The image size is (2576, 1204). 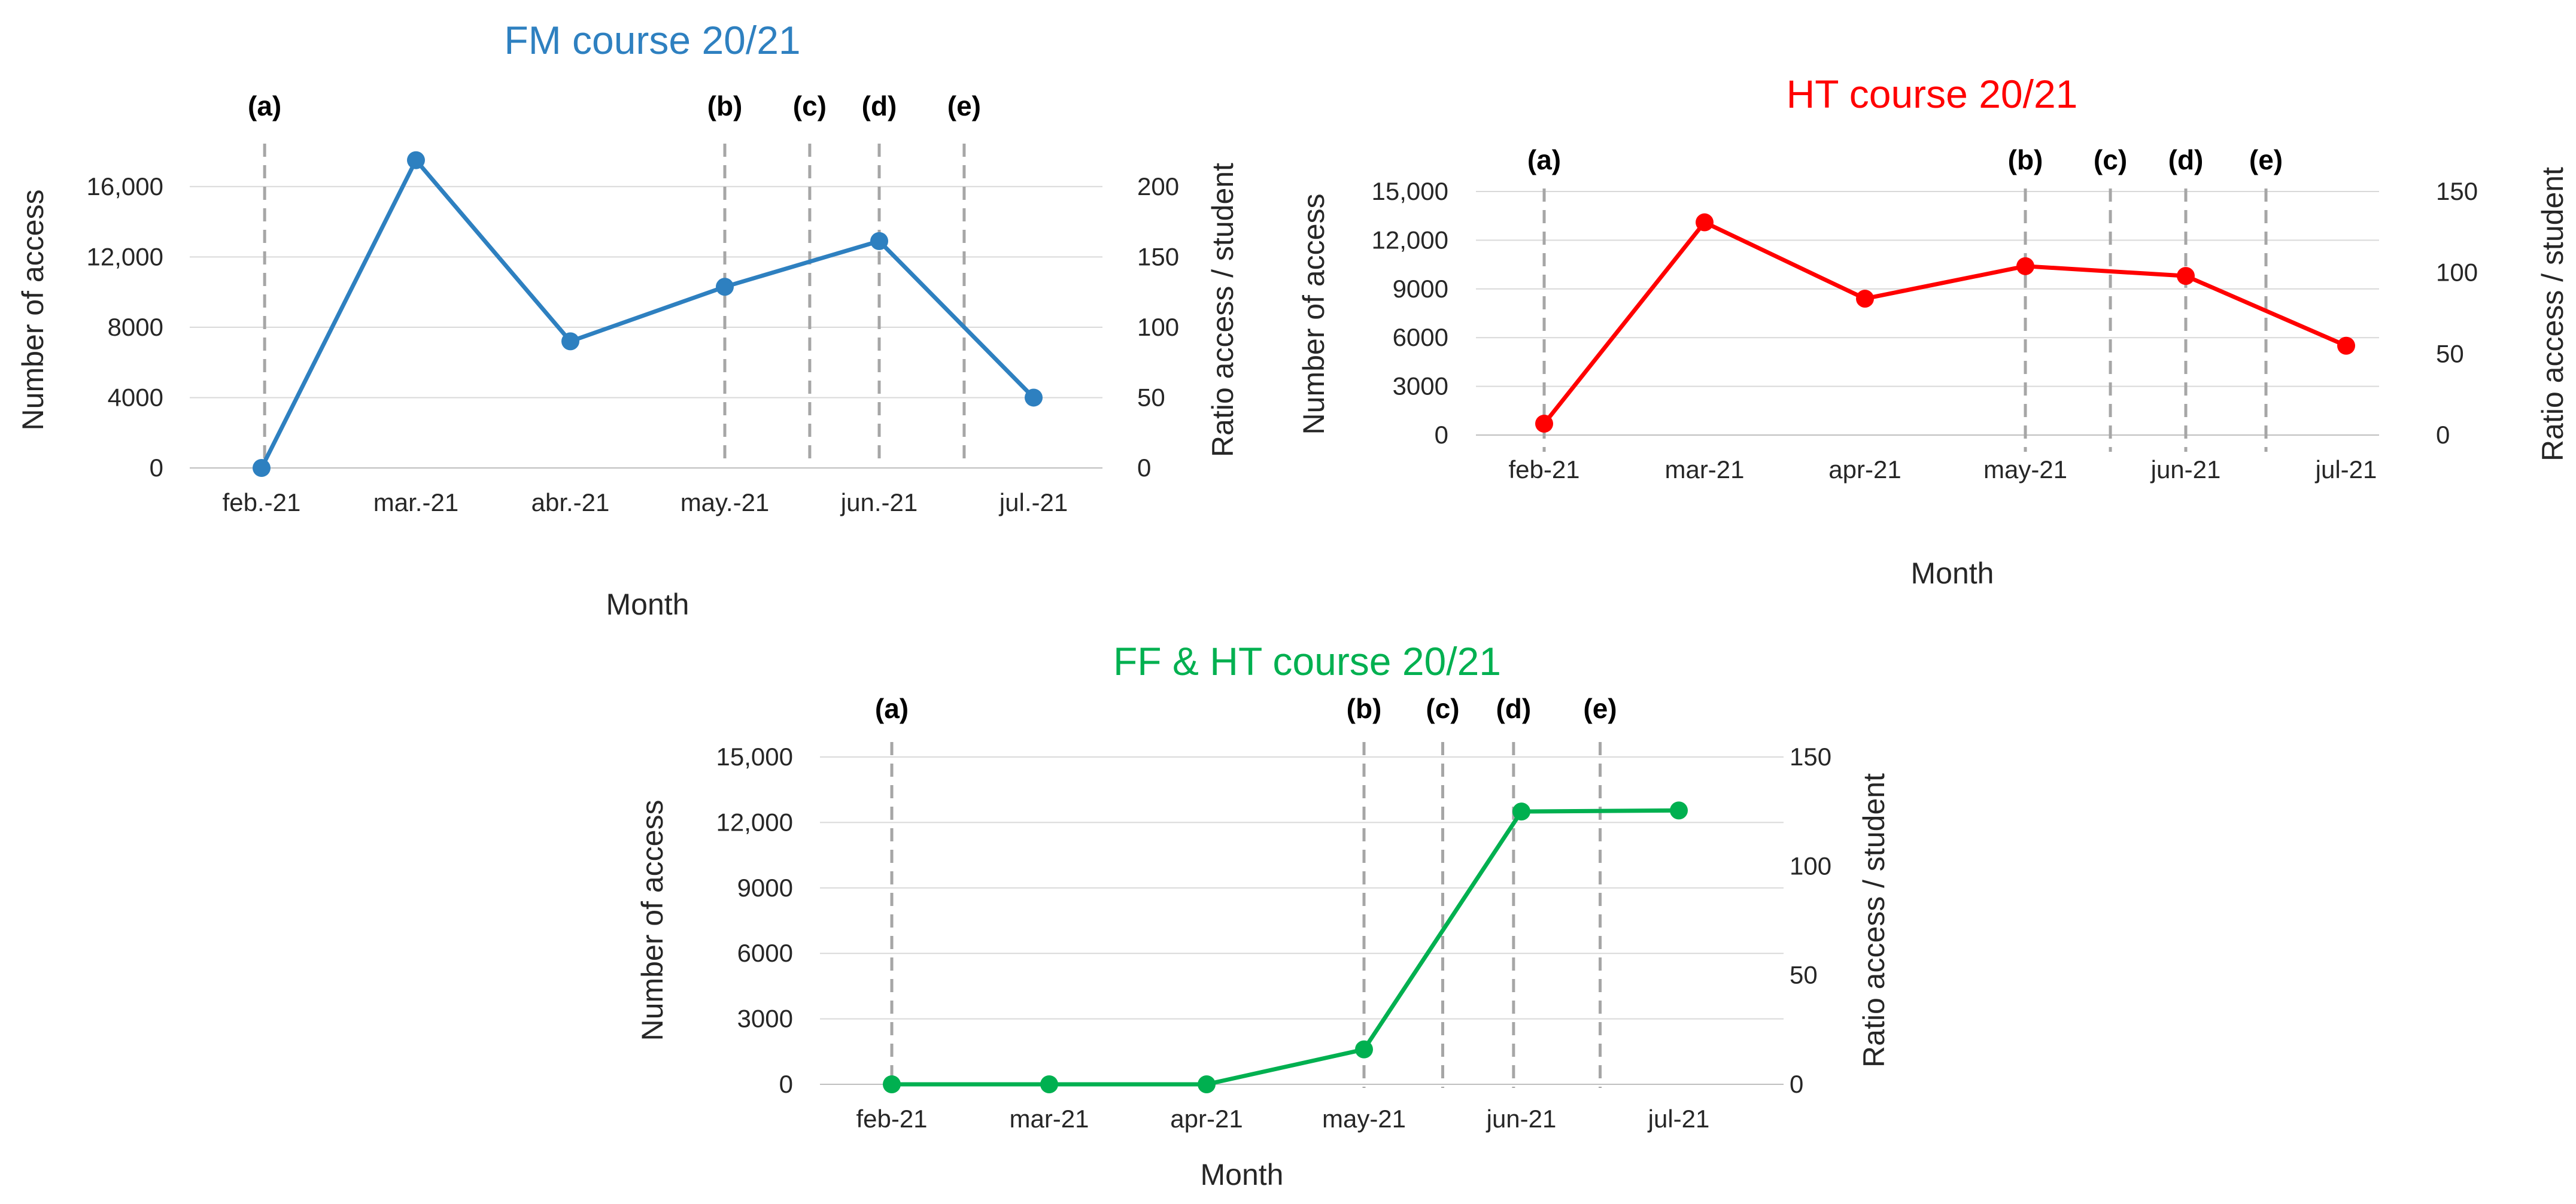 What do you see at coordinates (879, 502) in the screenshot?
I see `x-tick-label: jun.-21` at bounding box center [879, 502].